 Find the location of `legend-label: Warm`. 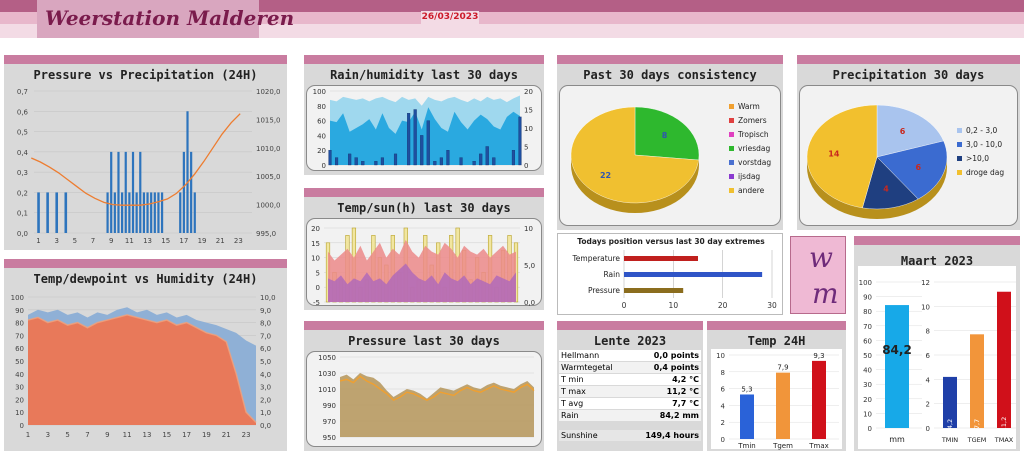

legend-label: Warm is located at coordinates (749, 106).